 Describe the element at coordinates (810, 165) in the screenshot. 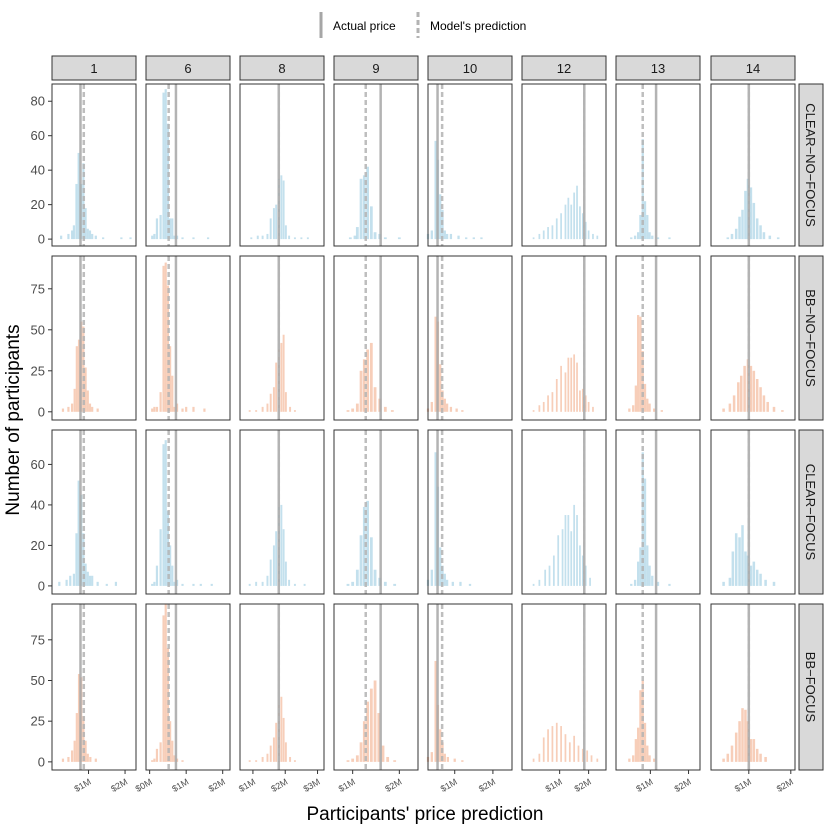

I see `row-strip-label-1: CLEAR−NO−FOCUS` at that location.